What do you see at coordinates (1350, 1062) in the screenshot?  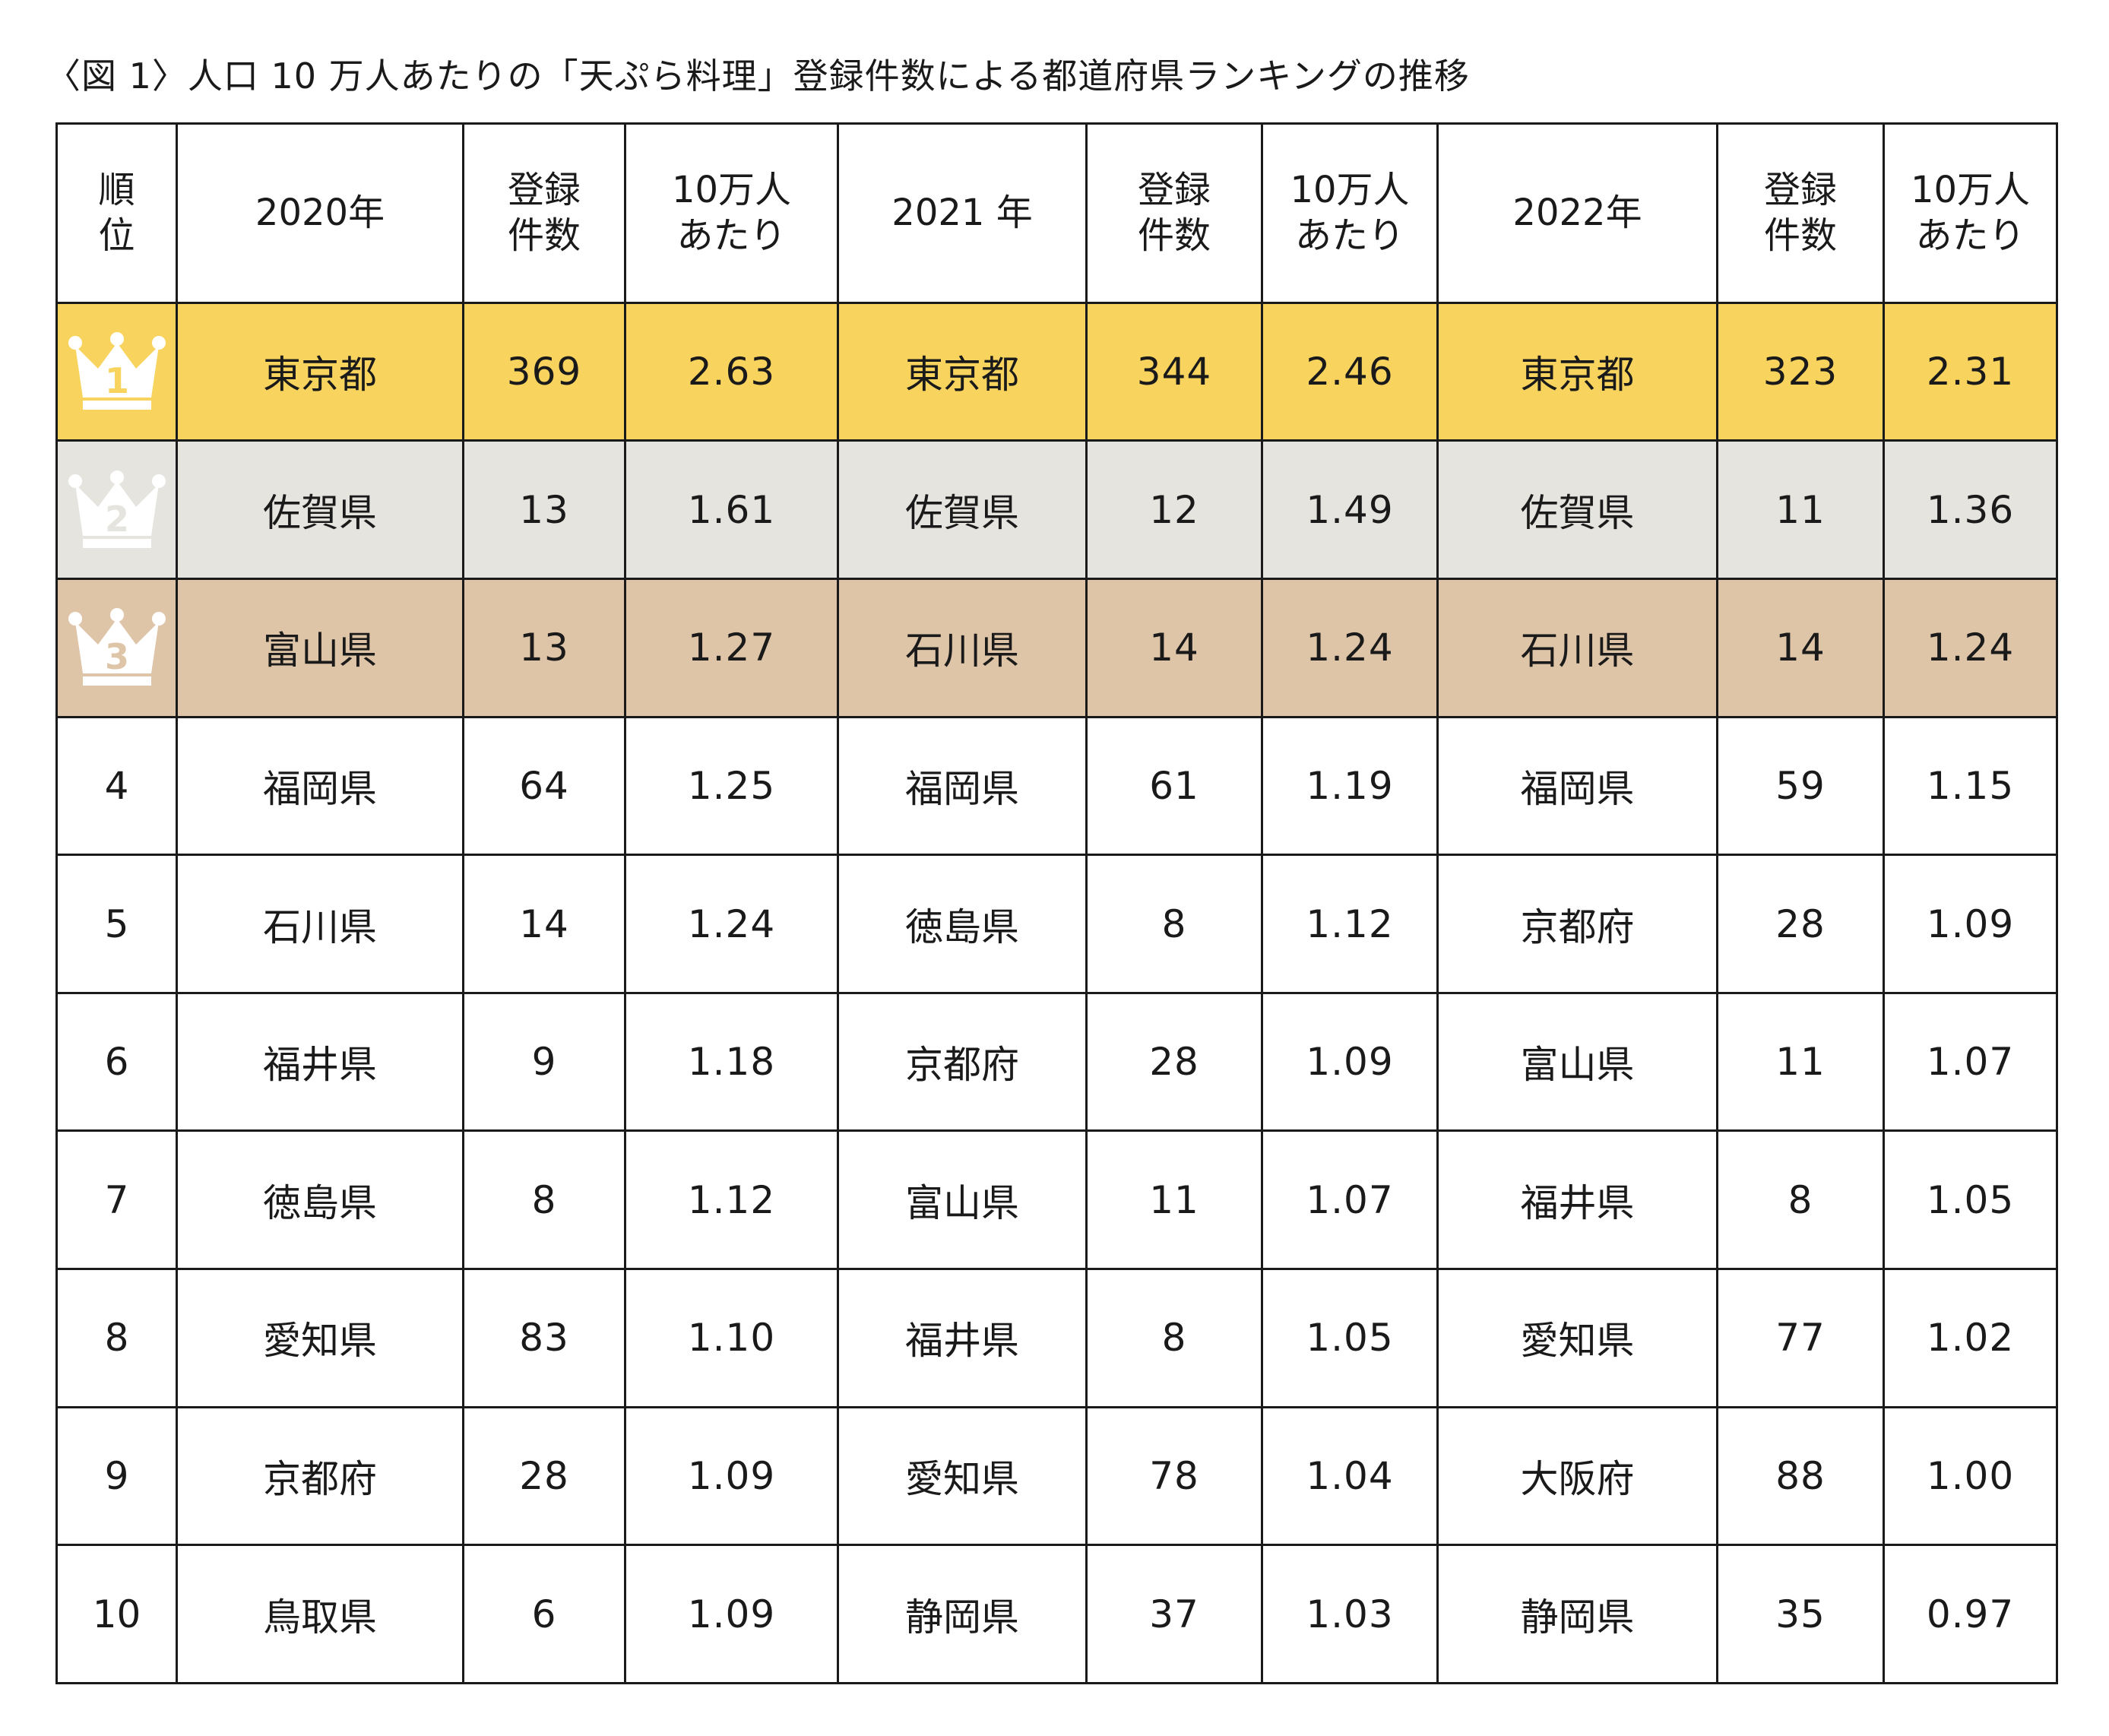 I see `per100k-2021-cell: 1.09` at bounding box center [1350, 1062].